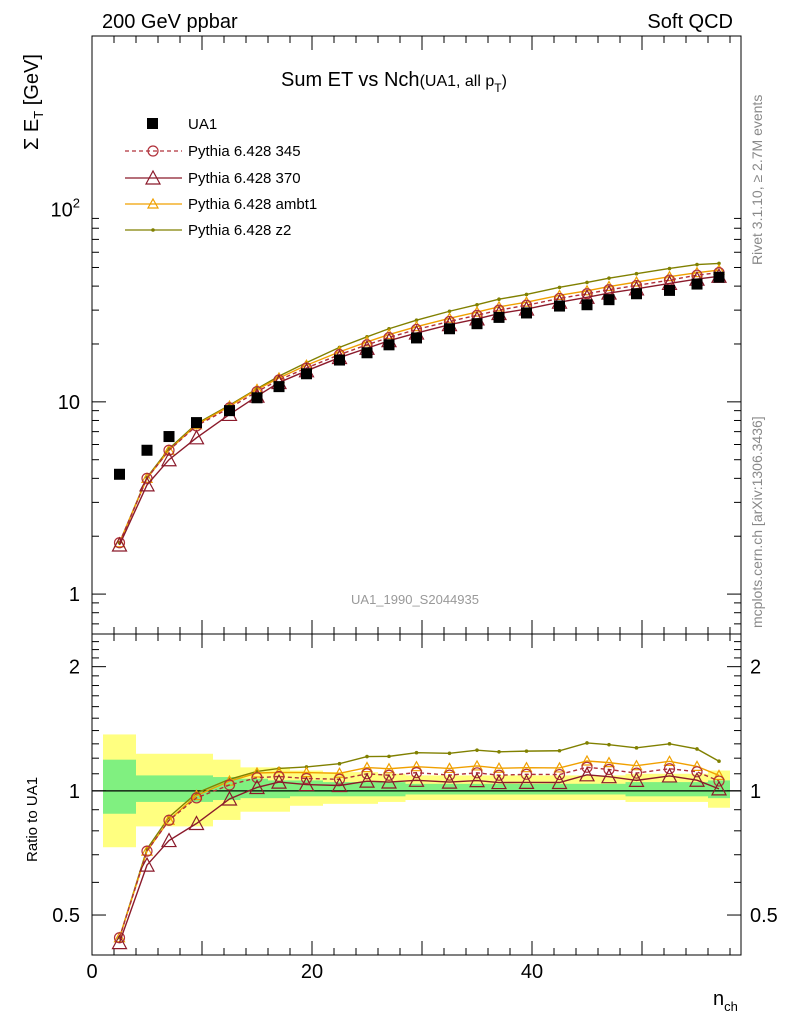 The width and height of the screenshot is (786, 1024). Describe the element at coordinates (152, 123) in the screenshot. I see `legend-marker-square` at that location.